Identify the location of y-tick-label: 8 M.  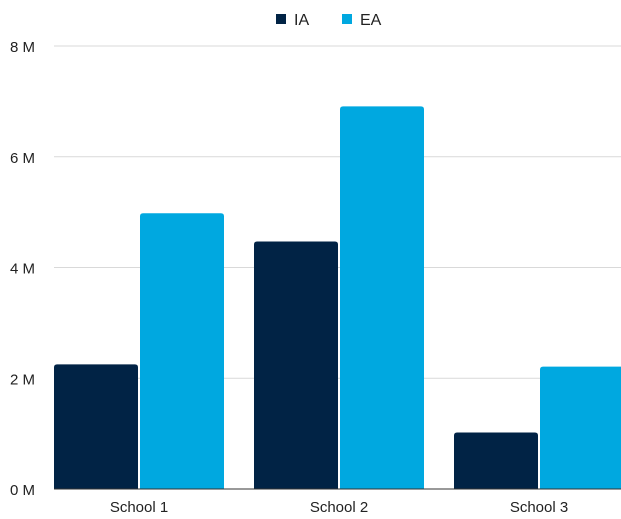
(22, 47).